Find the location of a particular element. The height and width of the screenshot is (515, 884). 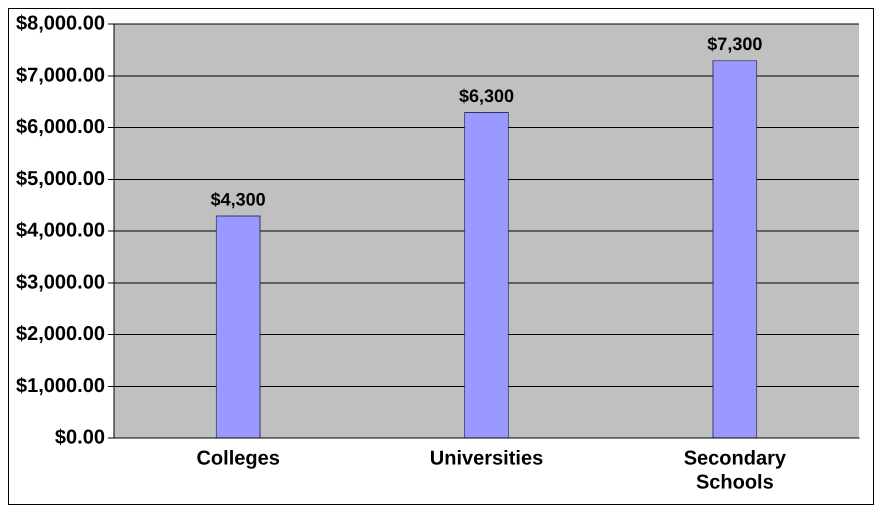

x-tick-label: Secondary Schools is located at coordinates (735, 471).